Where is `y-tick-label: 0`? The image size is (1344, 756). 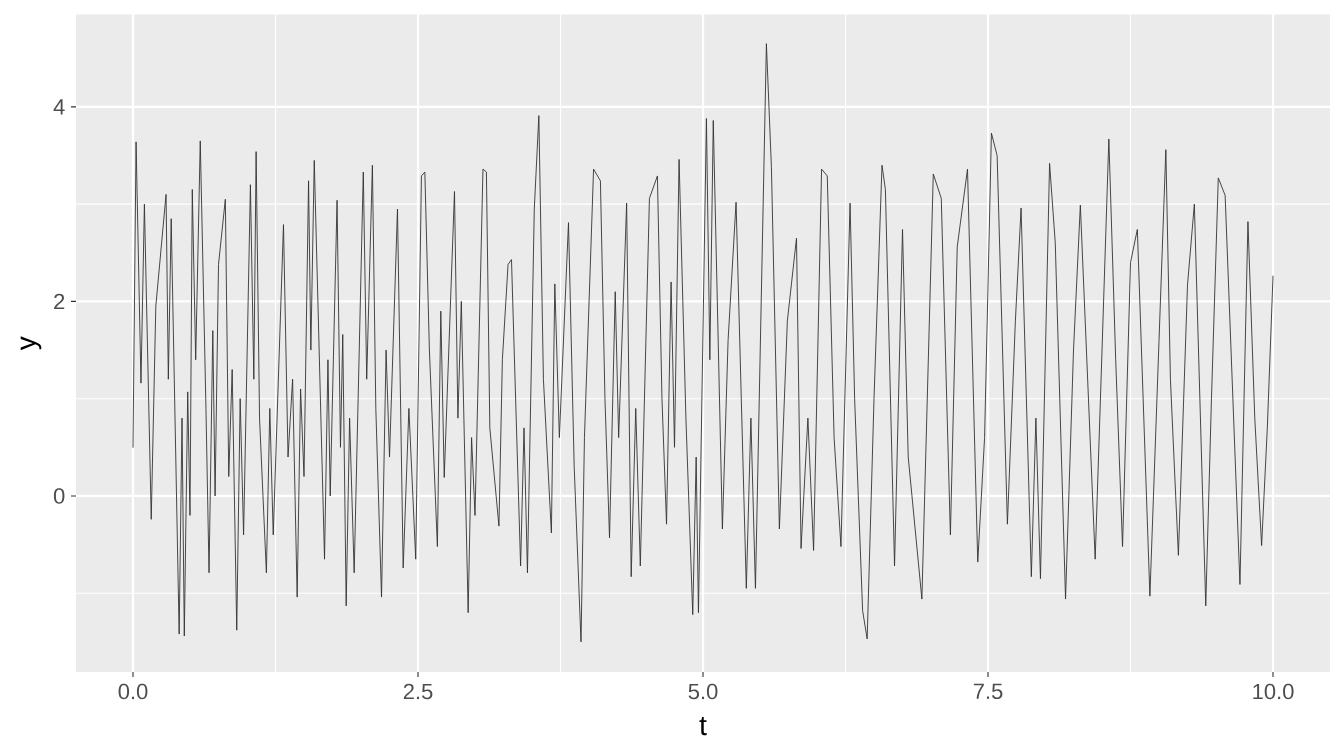 y-tick-label: 0 is located at coordinates (59, 496).